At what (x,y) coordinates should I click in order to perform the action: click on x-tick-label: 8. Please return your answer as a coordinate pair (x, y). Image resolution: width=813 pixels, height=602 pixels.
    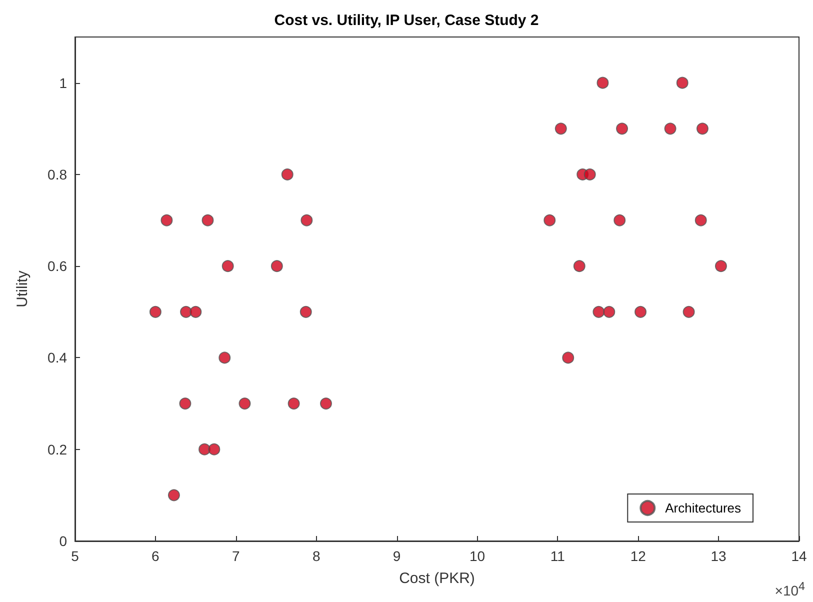
    Looking at the image, I should click on (316, 556).